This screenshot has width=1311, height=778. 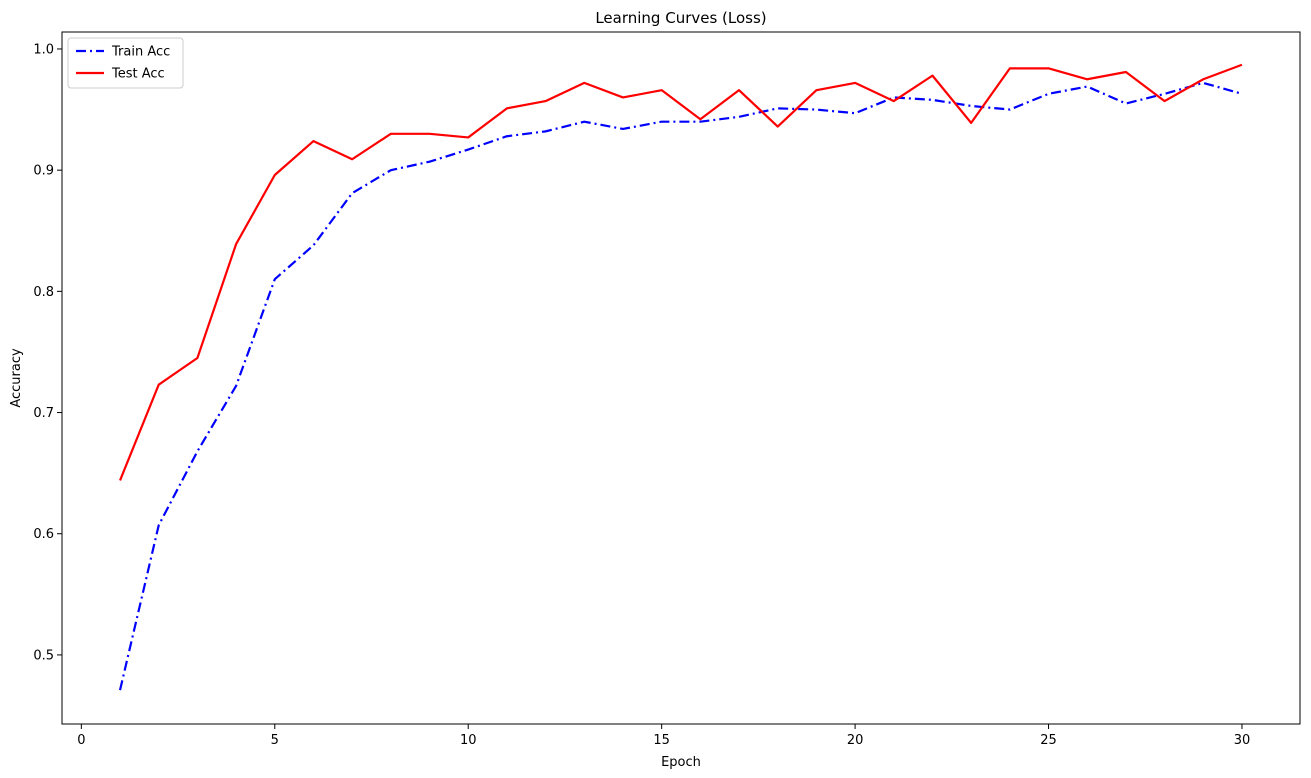 I want to click on legend-label: Train Acc, so click(x=140, y=52).